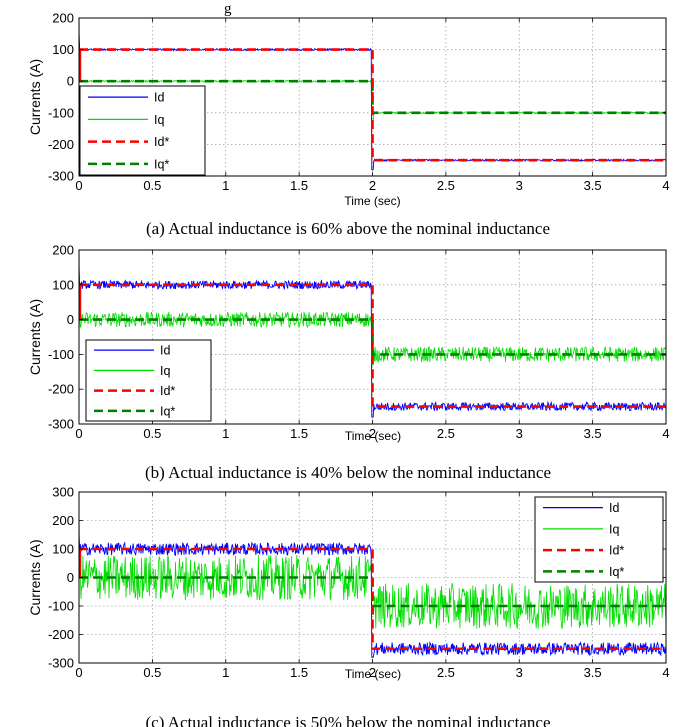 Image resolution: width=696 pixels, height=727 pixels. Describe the element at coordinates (63, 492) in the screenshot. I see `y-tick-label: 300` at that location.